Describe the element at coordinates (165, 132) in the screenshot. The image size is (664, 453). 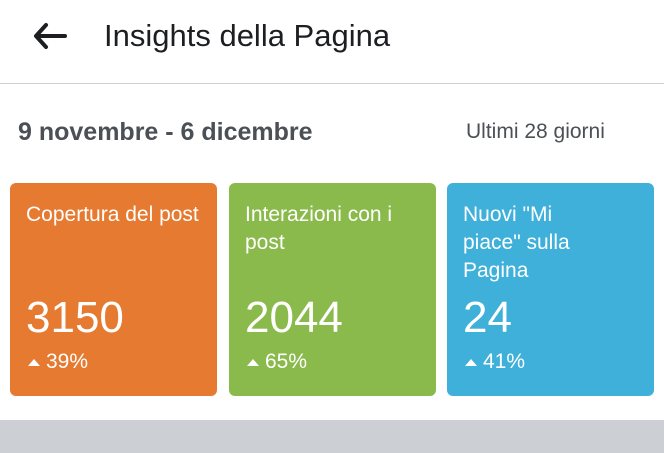
I see `date-range-label: 9 novembre - 6 dicembre` at that location.